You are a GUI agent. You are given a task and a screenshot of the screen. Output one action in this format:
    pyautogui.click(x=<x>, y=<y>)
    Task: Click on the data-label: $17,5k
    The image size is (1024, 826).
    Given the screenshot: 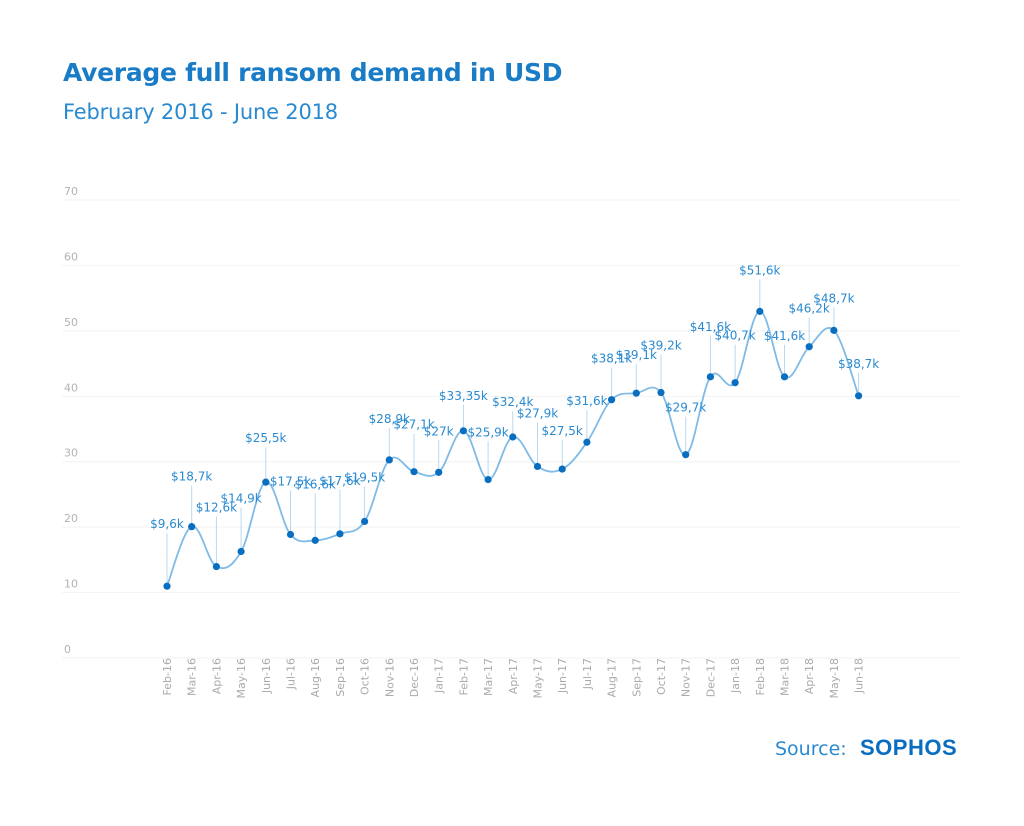 What is the action you would take?
    pyautogui.click(x=290, y=482)
    